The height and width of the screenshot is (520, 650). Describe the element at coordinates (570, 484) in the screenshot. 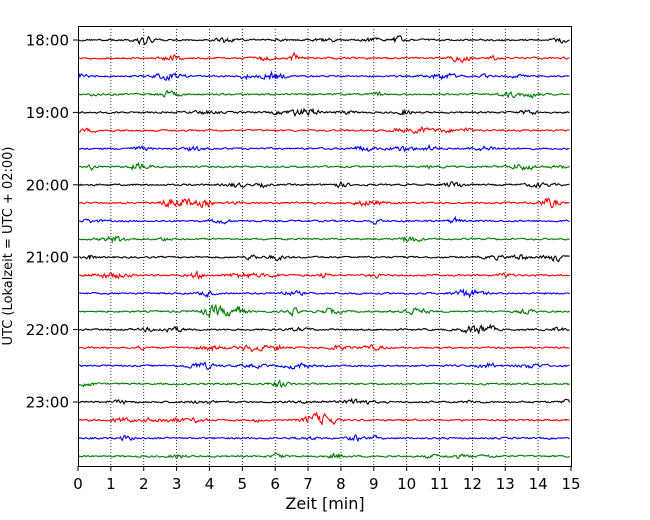

I see `x-tick-label-15: 15` at that location.